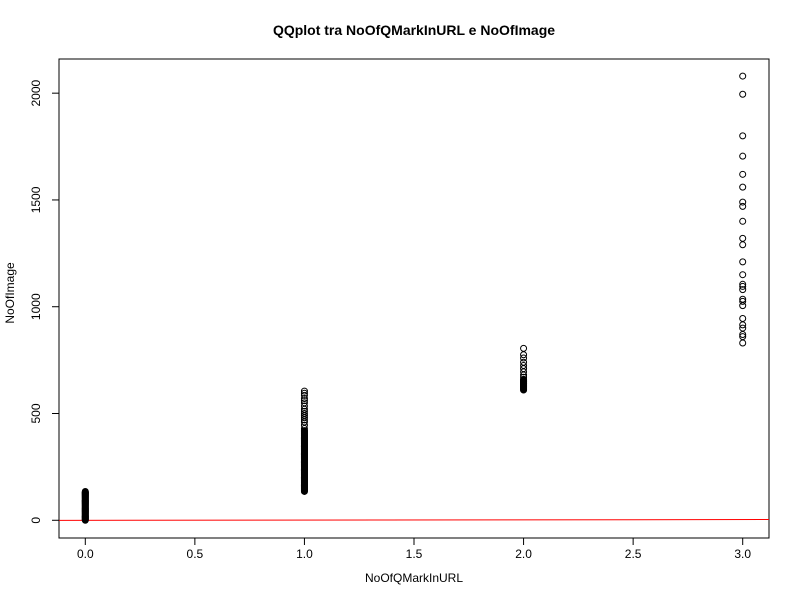 This screenshot has width=800, height=600. What do you see at coordinates (414, 578) in the screenshot?
I see `x-axis-label: NoOfQMarkInURL` at bounding box center [414, 578].